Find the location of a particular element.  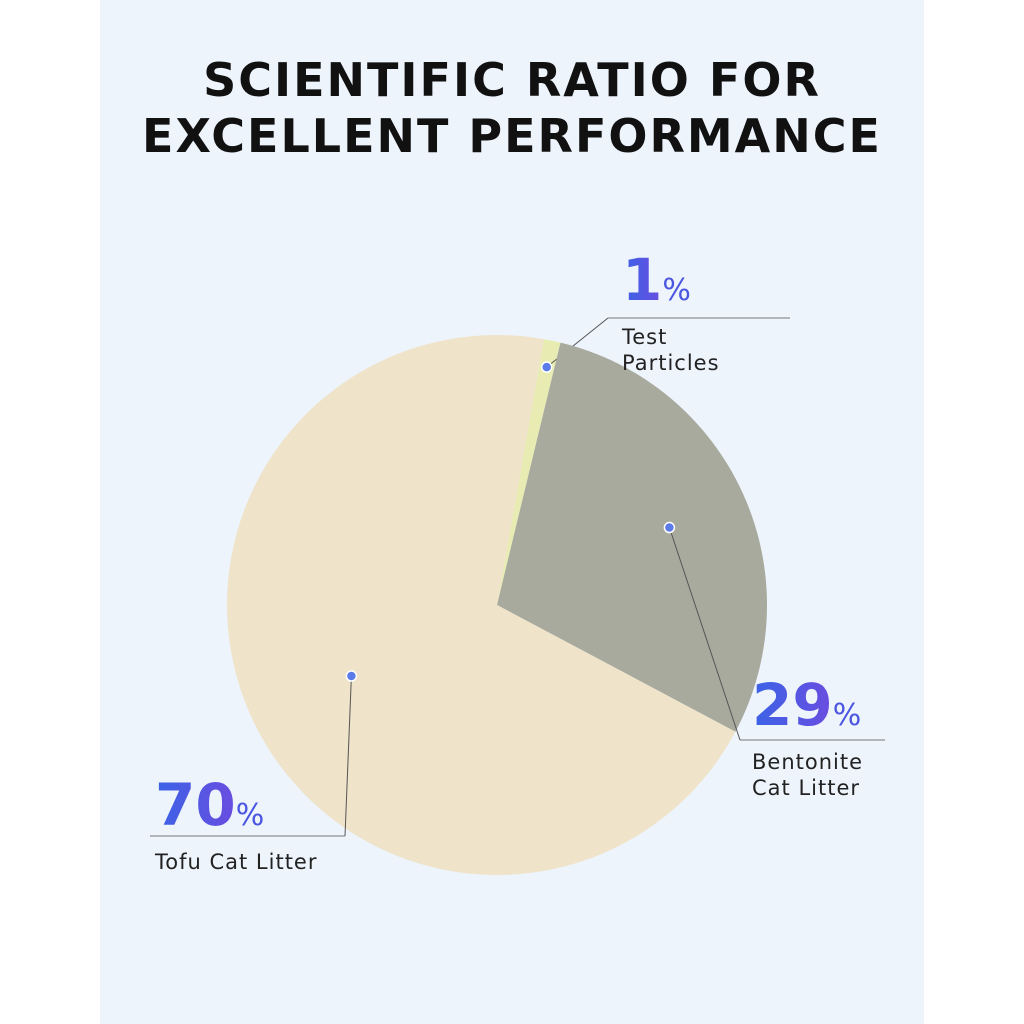

category-label: Tofu Cat Litter is located at coordinates (236, 862).